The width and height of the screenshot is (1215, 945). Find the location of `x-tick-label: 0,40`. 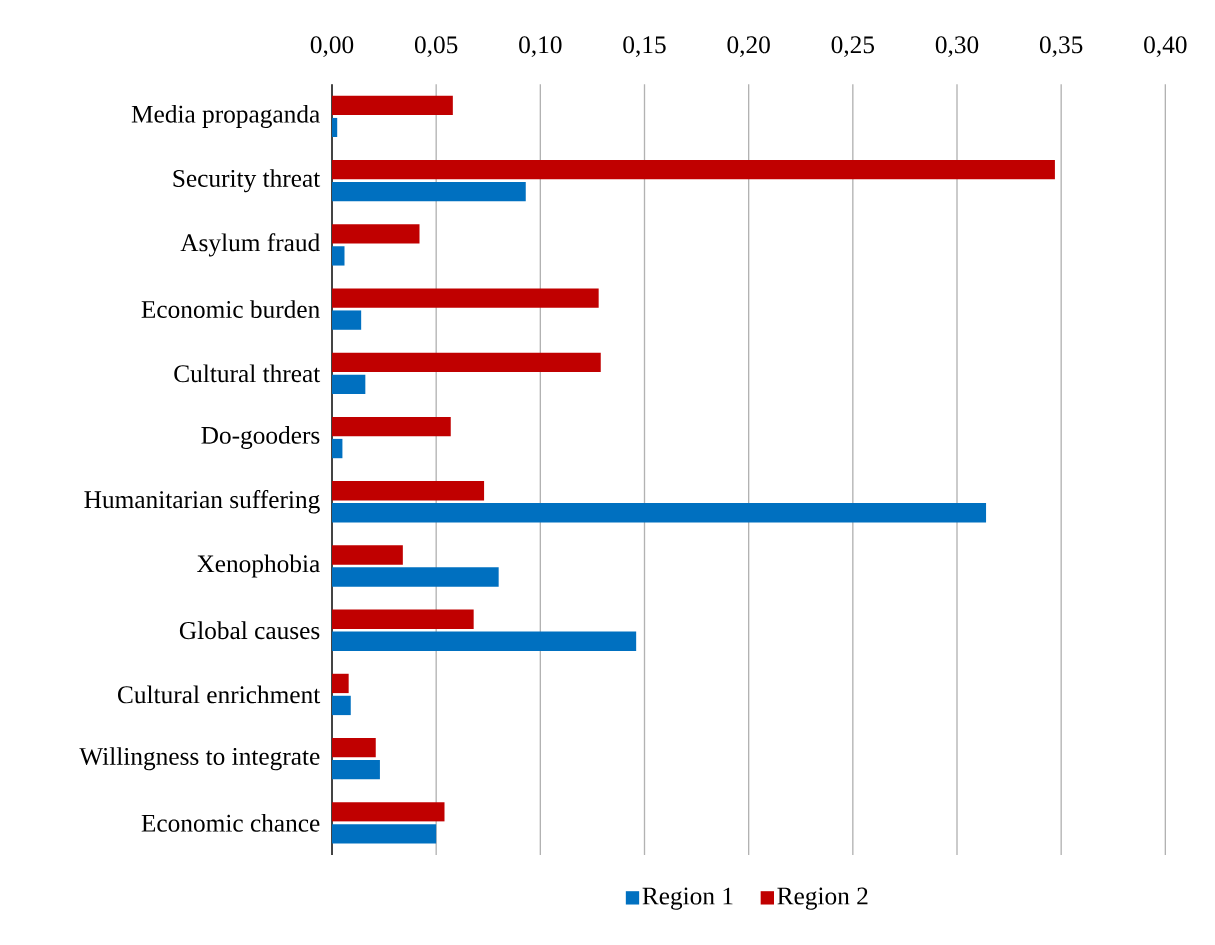

x-tick-label: 0,40 is located at coordinates (1165, 46).